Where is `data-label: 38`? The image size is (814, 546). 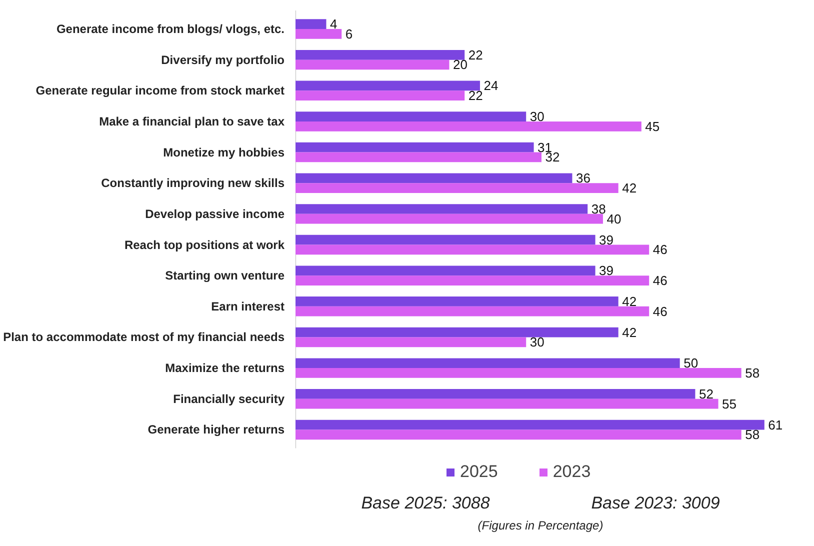 data-label: 38 is located at coordinates (598, 209).